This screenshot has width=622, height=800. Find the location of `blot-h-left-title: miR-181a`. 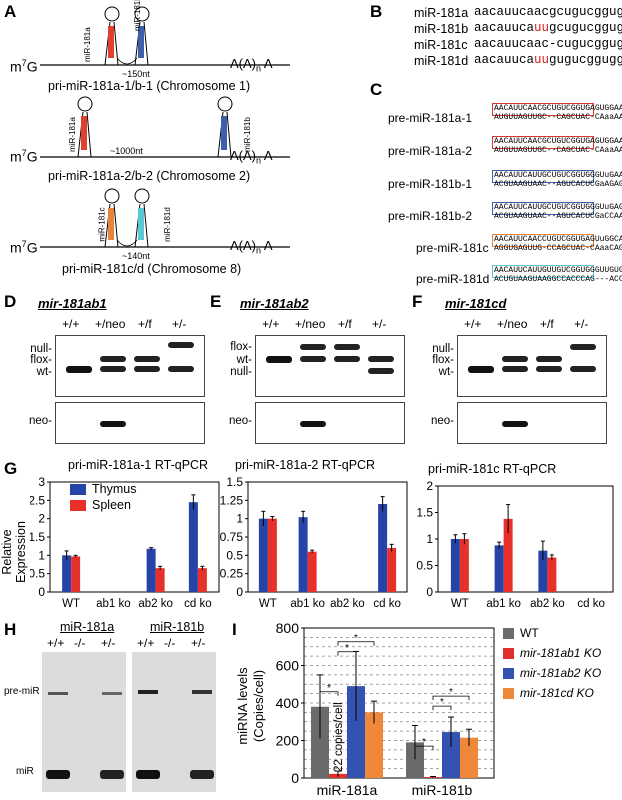

blot-h-left-title: miR-181a is located at coordinates (87, 627).